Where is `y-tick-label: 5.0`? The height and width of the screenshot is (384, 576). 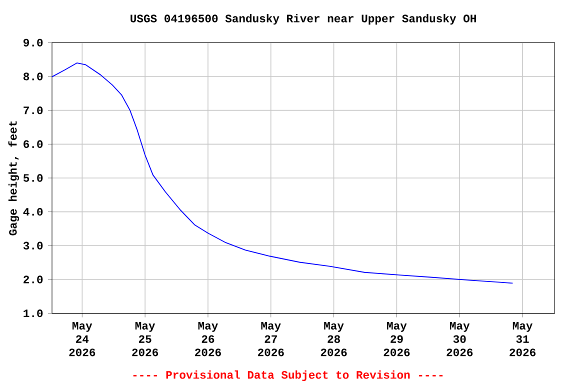 y-tick-label: 5.0 is located at coordinates (33, 178).